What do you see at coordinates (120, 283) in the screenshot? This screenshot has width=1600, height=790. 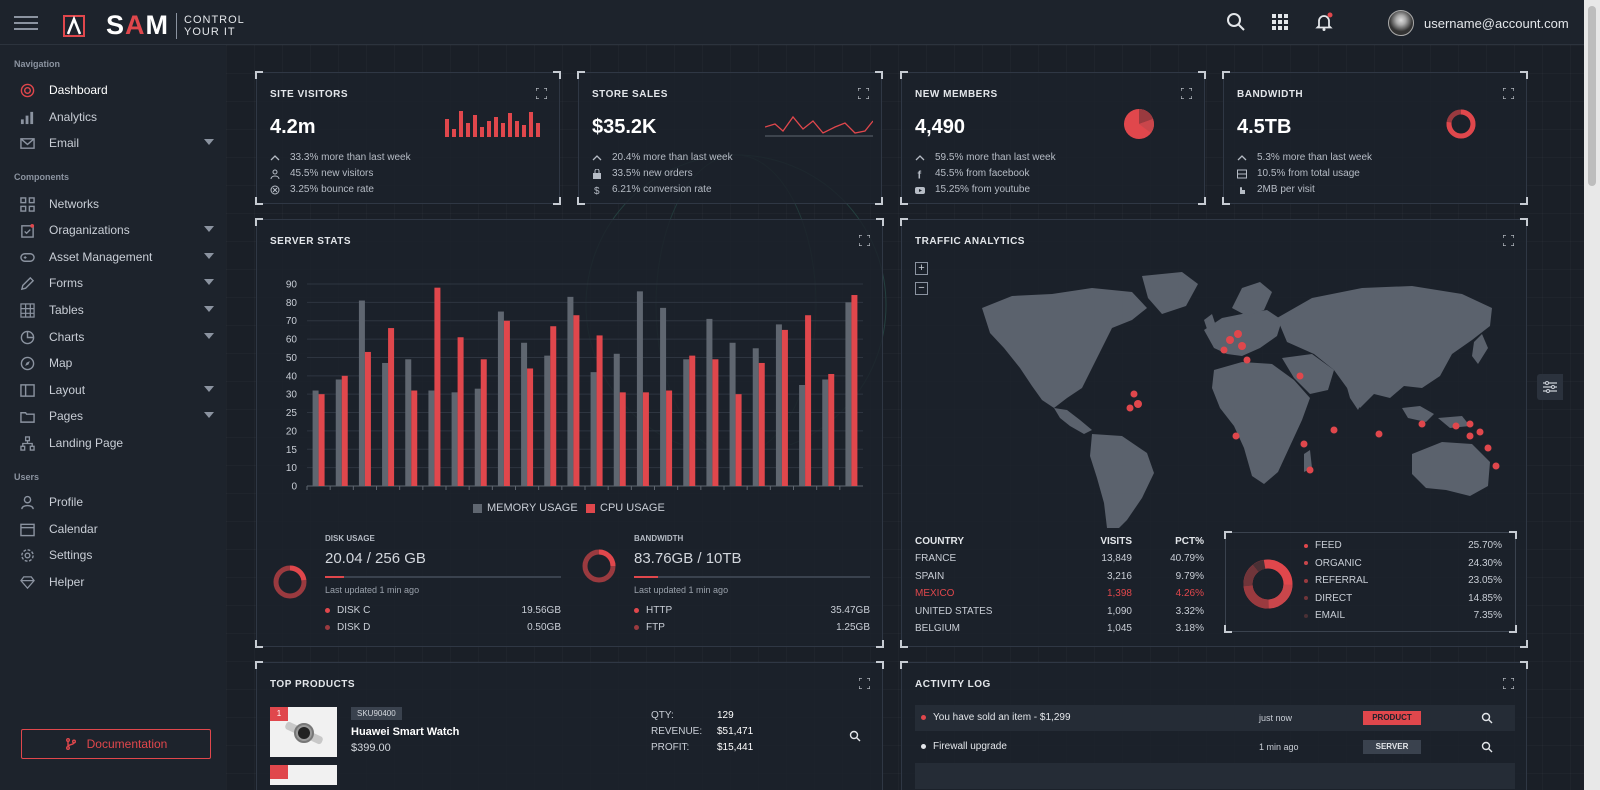 I see `nav-item-forms: Forms` at bounding box center [120, 283].